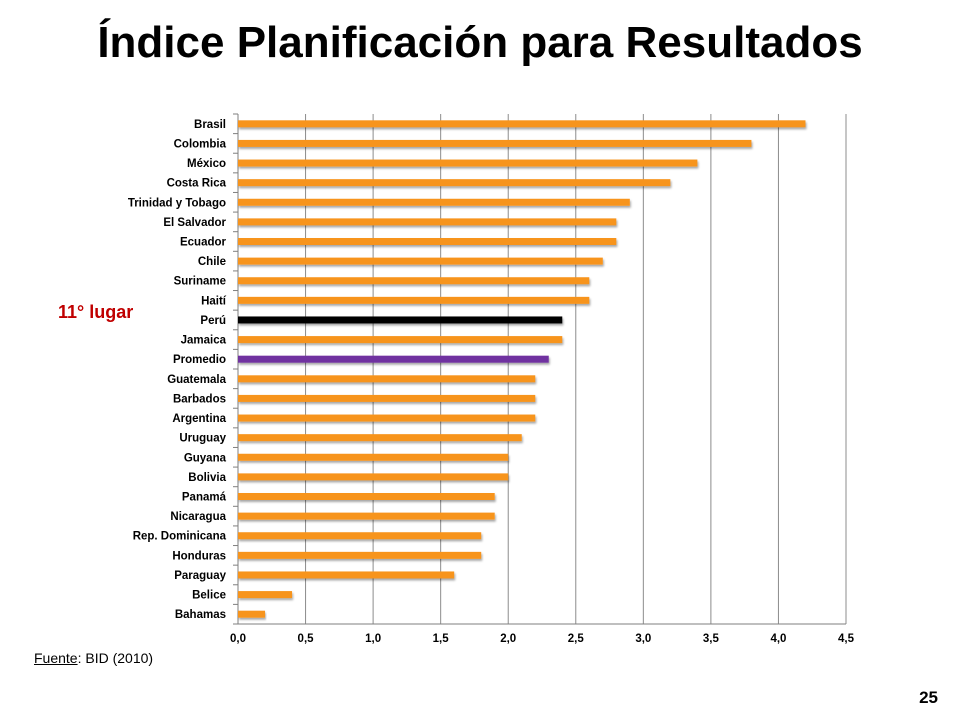 This screenshot has width=960, height=720. Describe the element at coordinates (203, 243) in the screenshot. I see `category-label: Ecuador` at that location.